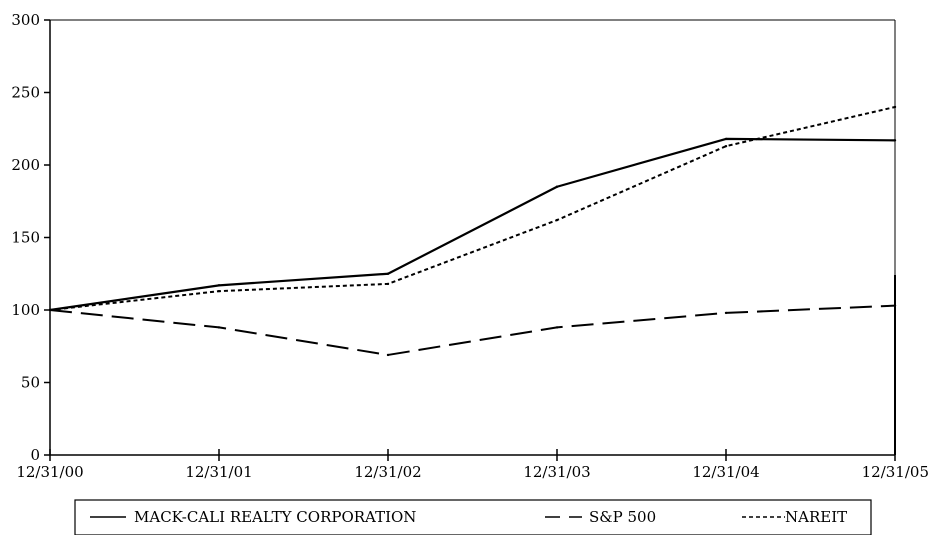 This screenshot has height=535, width=929. Describe the element at coordinates (25, 93) in the screenshot. I see `y-tick-label: 250` at that location.